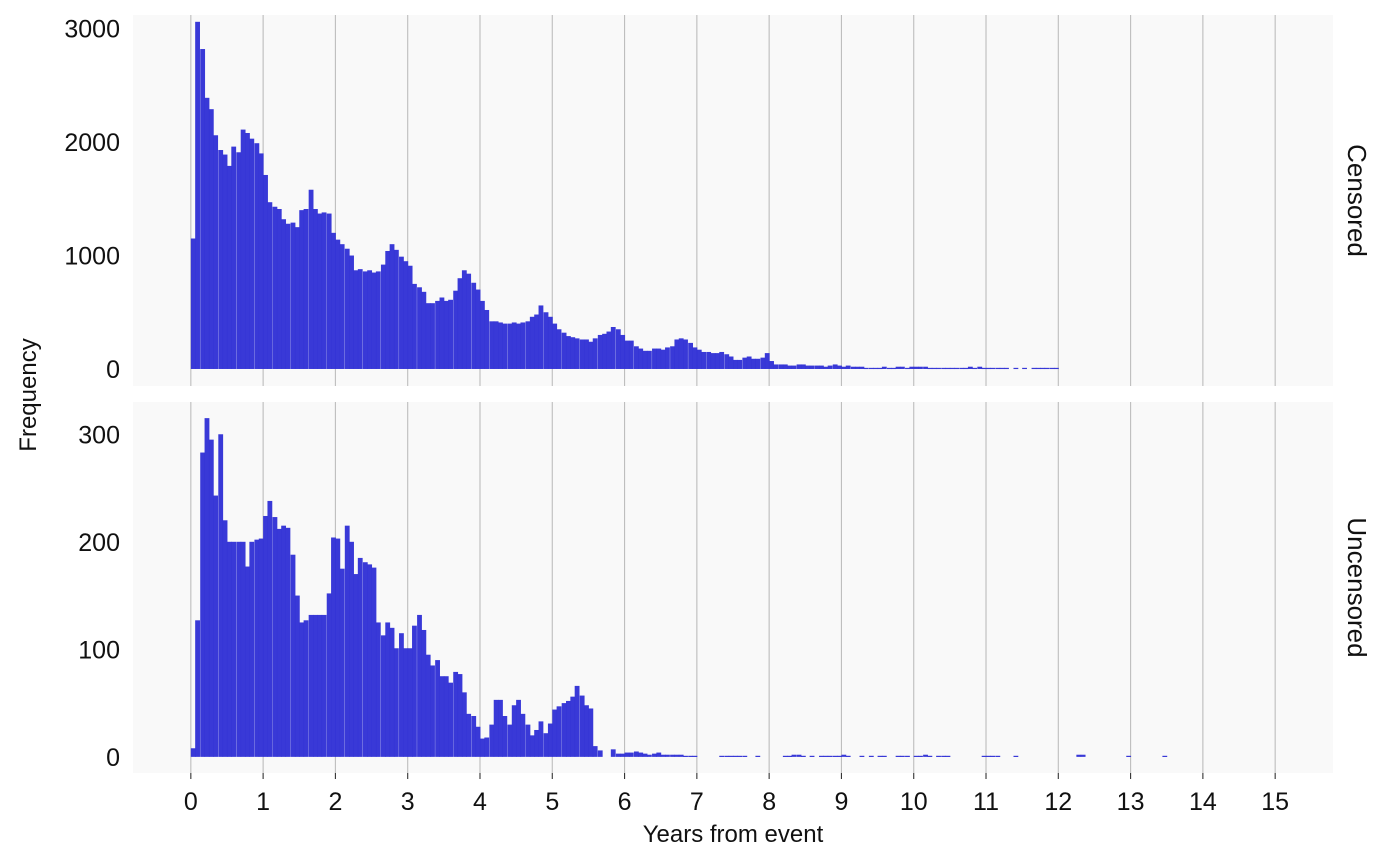  Describe the element at coordinates (552, 802) in the screenshot. I see `x-tick-label: 5` at that location.